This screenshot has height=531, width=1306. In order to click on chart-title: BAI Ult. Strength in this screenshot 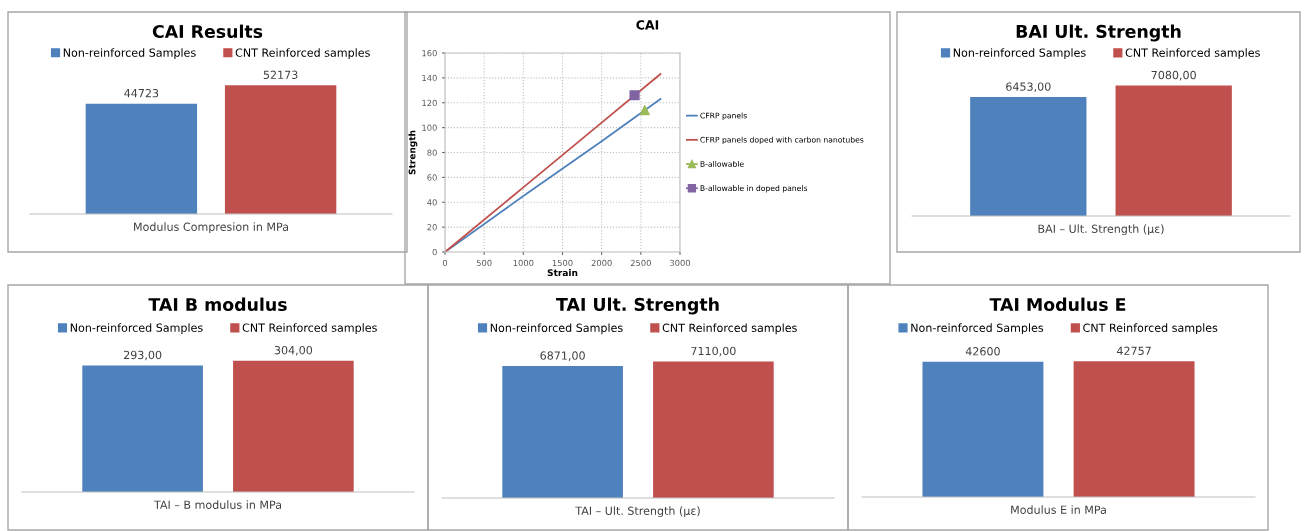, I will do `click(1098, 33)`.